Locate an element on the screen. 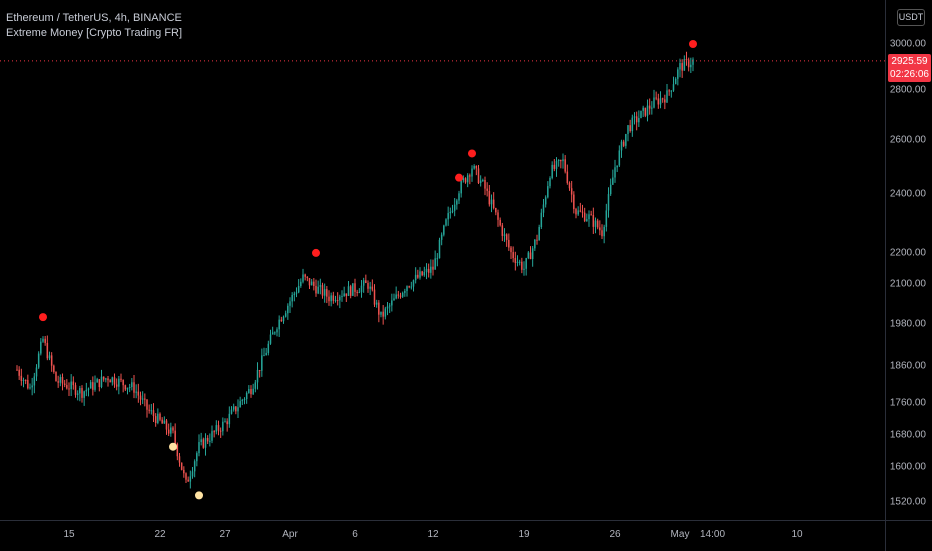 Image resolution: width=932 pixels, height=551 pixels. price-tick-label: 1760.00 is located at coordinates (907, 403).